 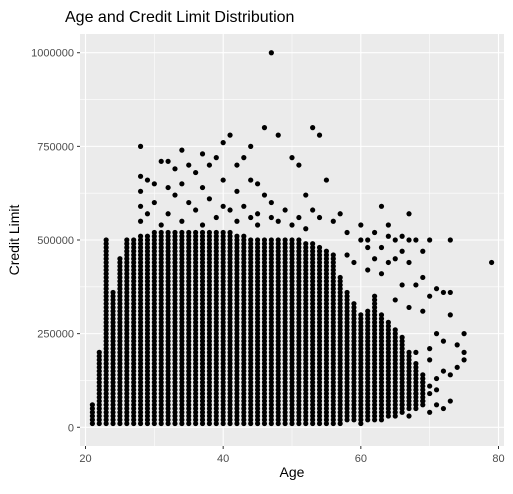 What do you see at coordinates (179, 17) in the screenshot?
I see `chart-title: Age and Credit Limit Distribution` at bounding box center [179, 17].